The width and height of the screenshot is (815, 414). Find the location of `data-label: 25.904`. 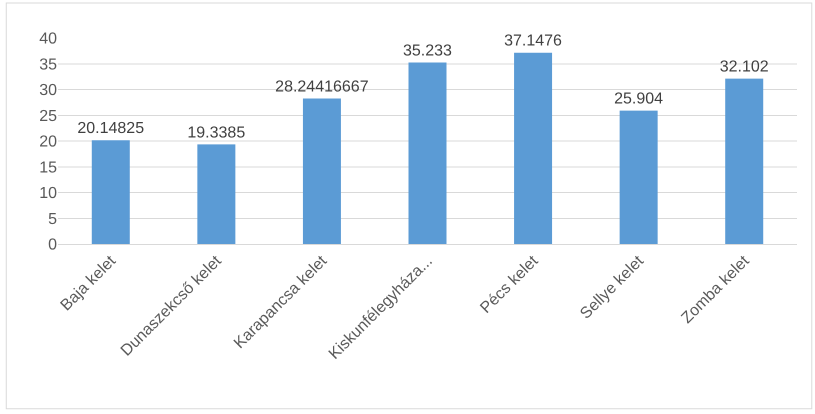

data-label: 25.904 is located at coordinates (639, 99).